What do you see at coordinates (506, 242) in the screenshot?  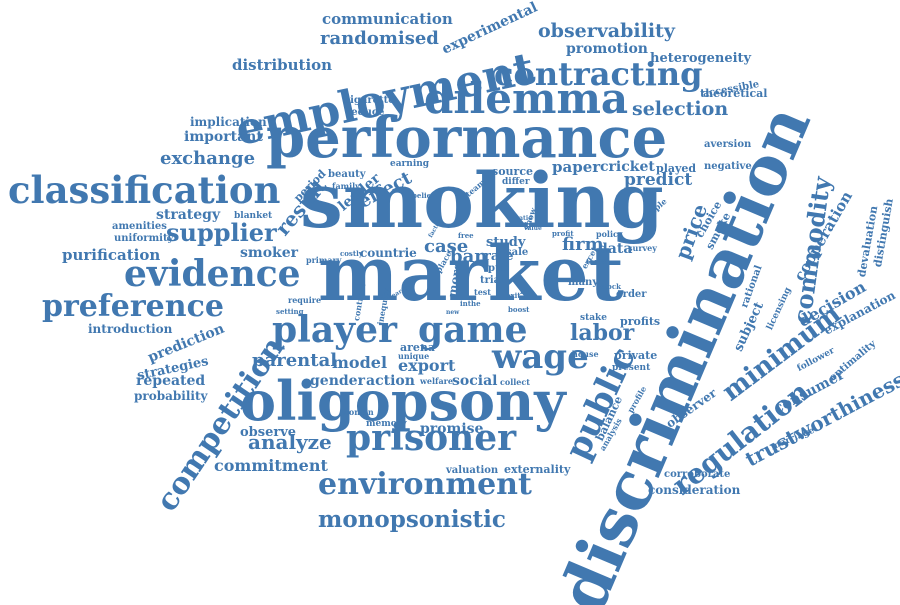 I see `word-study: study` at bounding box center [506, 242].